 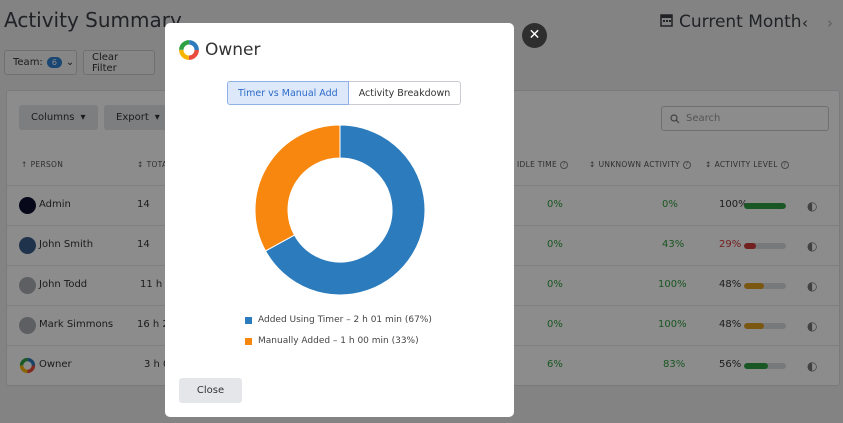 What do you see at coordinates (338, 341) in the screenshot?
I see `legend-label: Manually Added – 1 h 00 min (33%)` at bounding box center [338, 341].